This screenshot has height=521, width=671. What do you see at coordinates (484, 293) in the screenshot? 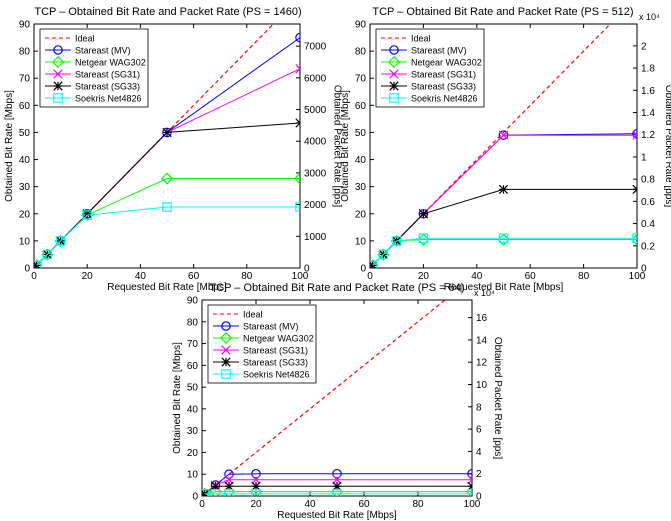
I see `y2-exponent: x 10⁴` at bounding box center [484, 293].